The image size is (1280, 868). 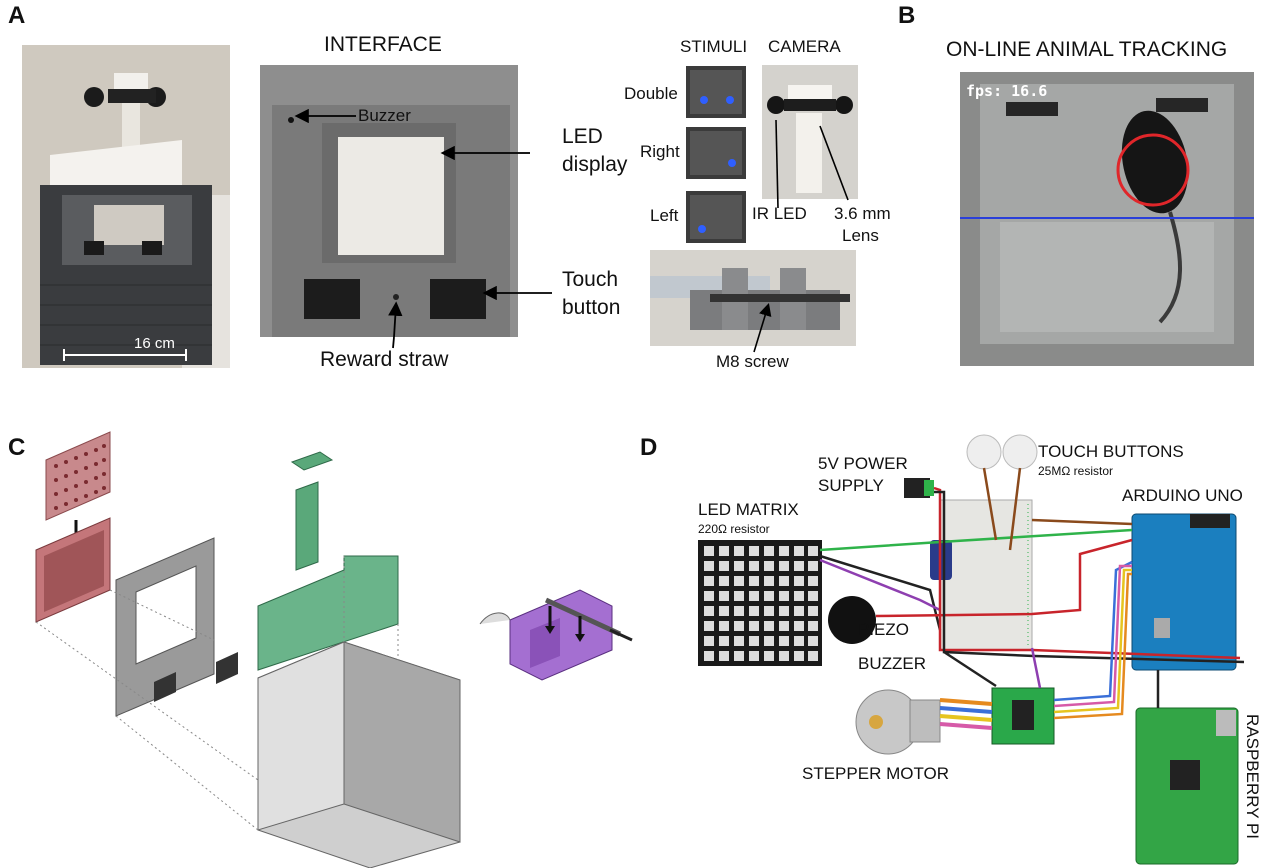 I want to click on led-matrix-label: LED MATRIX, so click(x=748, y=509).